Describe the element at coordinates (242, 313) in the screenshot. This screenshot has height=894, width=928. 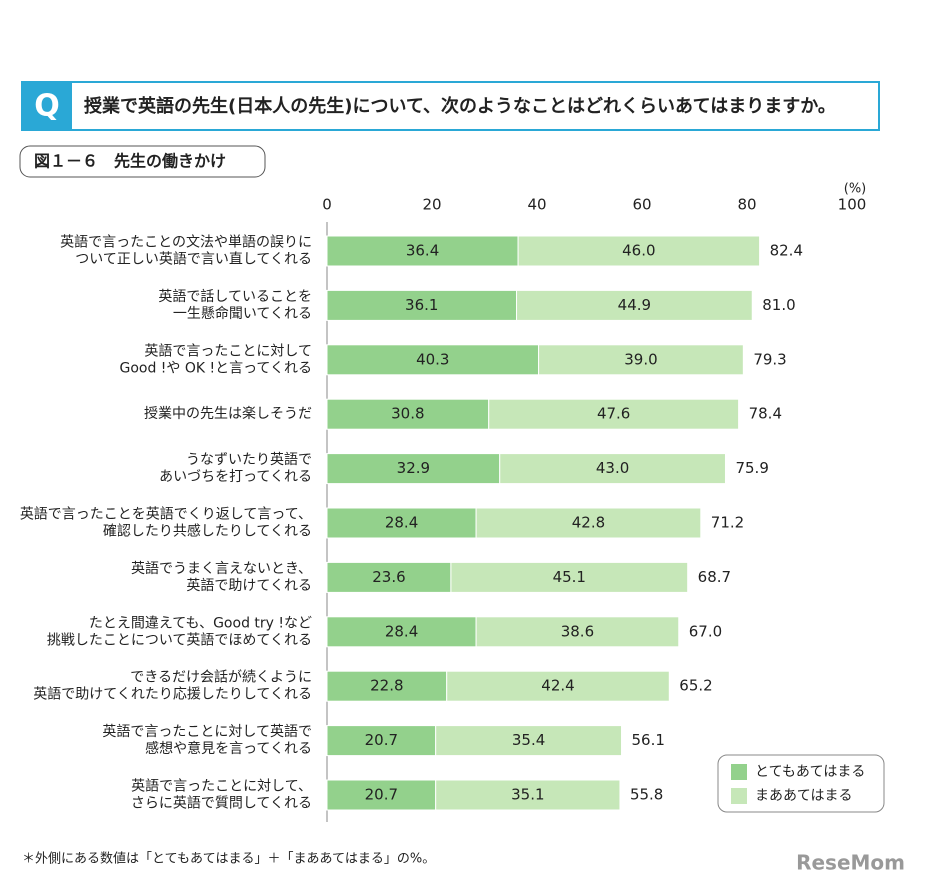
I see `category-label: 一生懸命聞いてくれる` at that location.